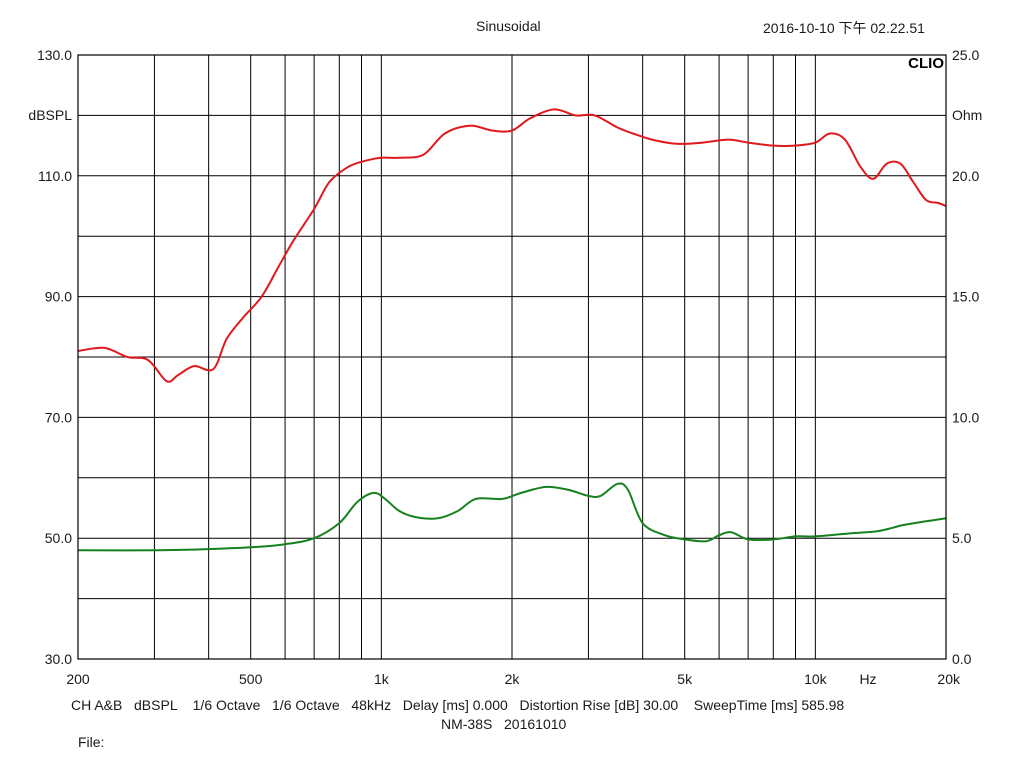 This screenshot has height=768, width=1024. What do you see at coordinates (251, 679) in the screenshot?
I see `x-tick-label: 500` at bounding box center [251, 679].